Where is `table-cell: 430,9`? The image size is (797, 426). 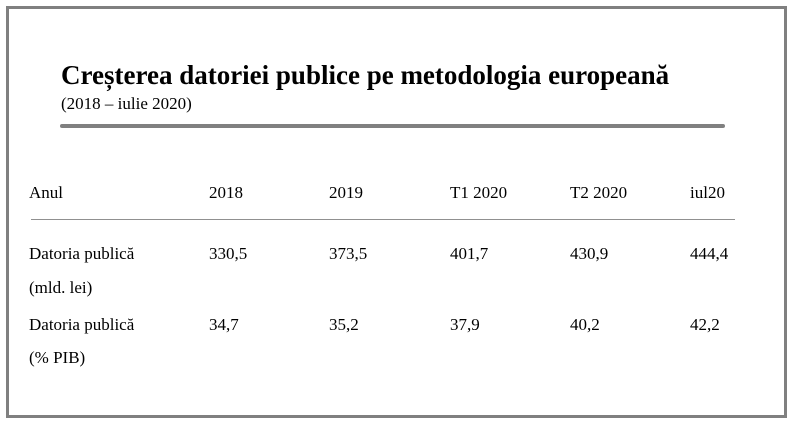
table-cell: 430,9 is located at coordinates (589, 253).